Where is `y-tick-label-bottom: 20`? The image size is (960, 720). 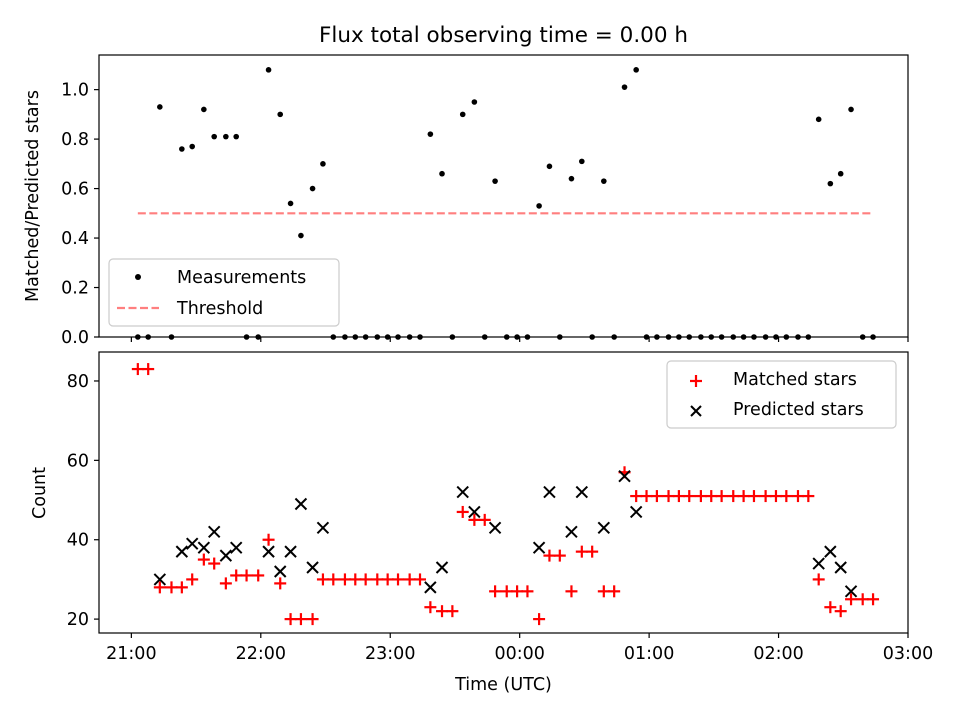 y-tick-label-bottom: 20 is located at coordinates (78, 620).